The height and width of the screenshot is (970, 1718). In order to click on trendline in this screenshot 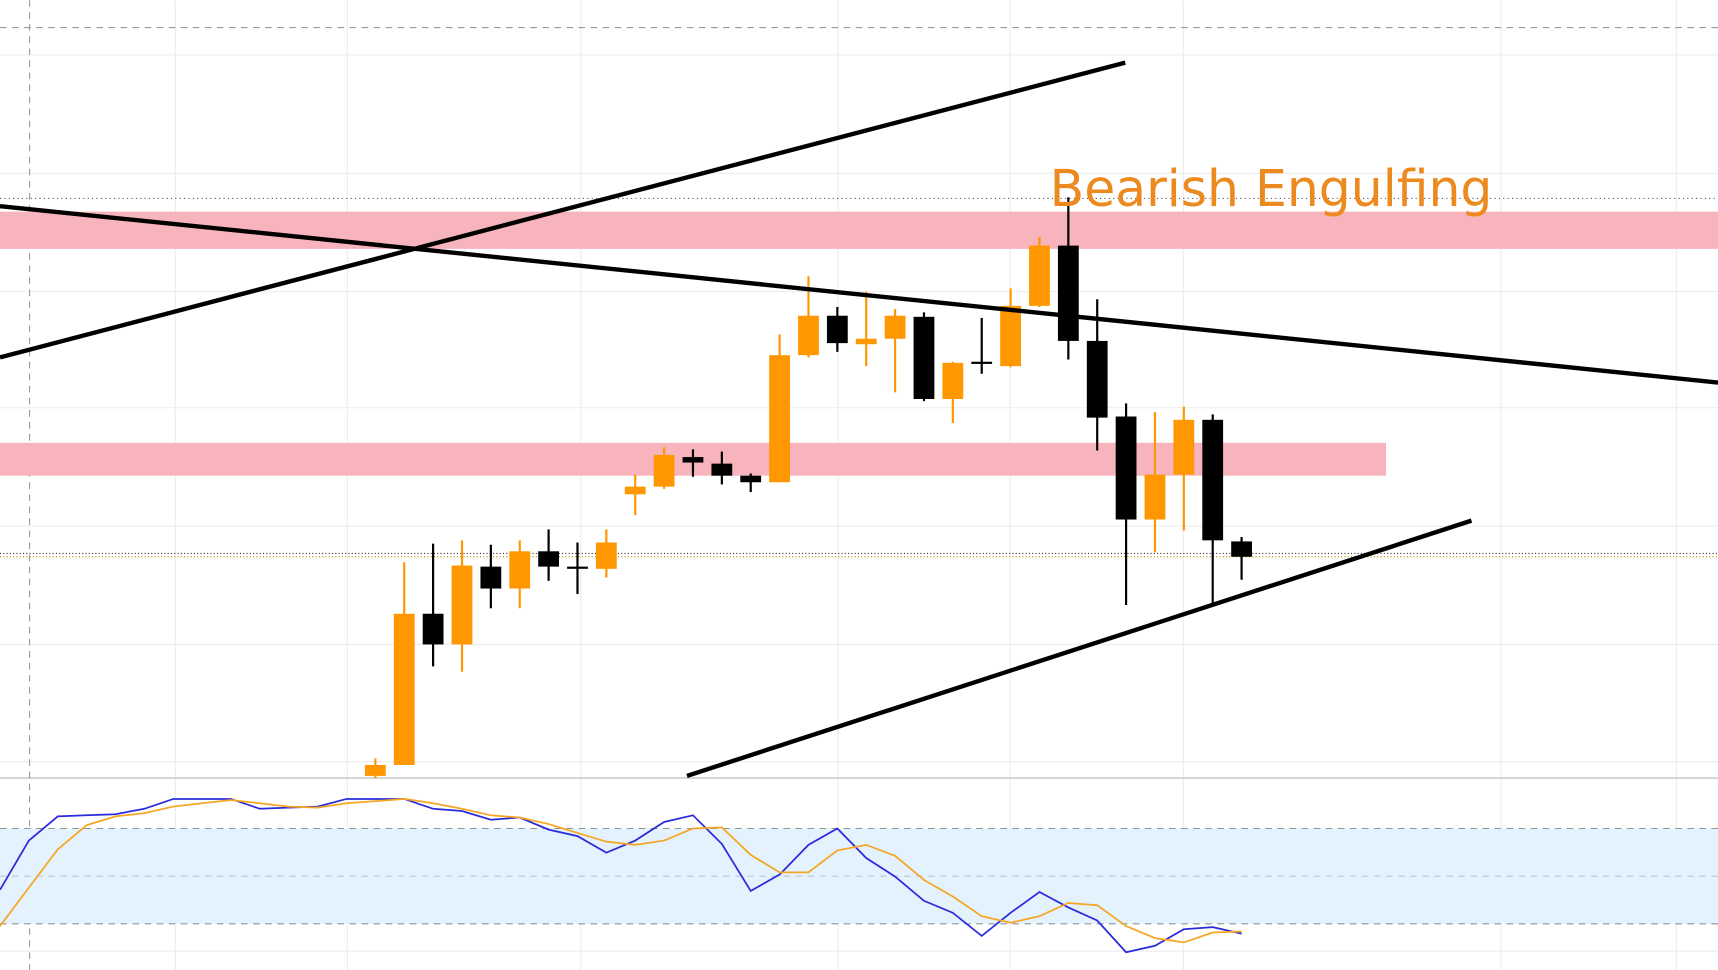, I will do `click(1079, 648)`.